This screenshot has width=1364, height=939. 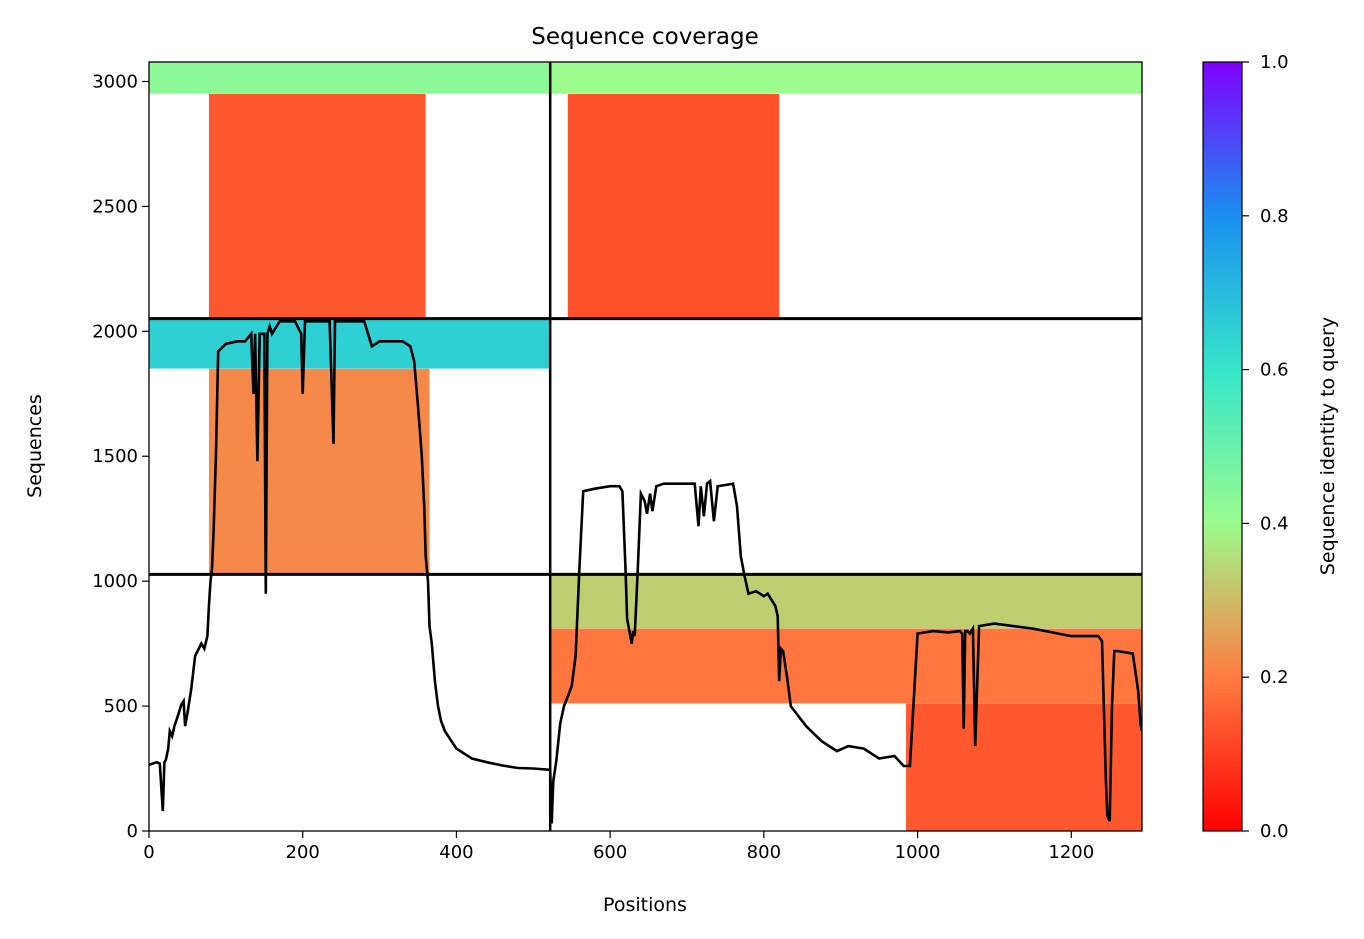 What do you see at coordinates (115, 331) in the screenshot?
I see `y-tick-label: 2000` at bounding box center [115, 331].